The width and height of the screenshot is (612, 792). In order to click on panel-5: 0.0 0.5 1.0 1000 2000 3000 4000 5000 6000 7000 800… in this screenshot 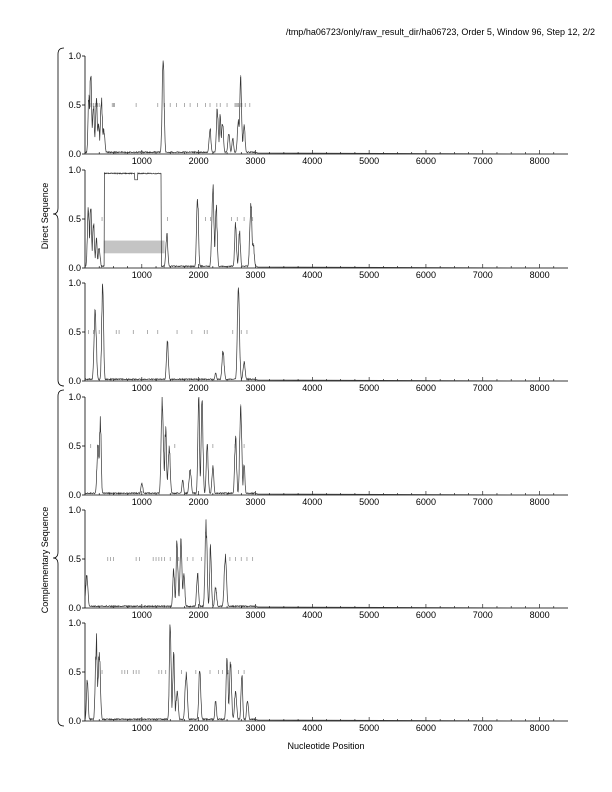, I will do `click(318, 562)`.